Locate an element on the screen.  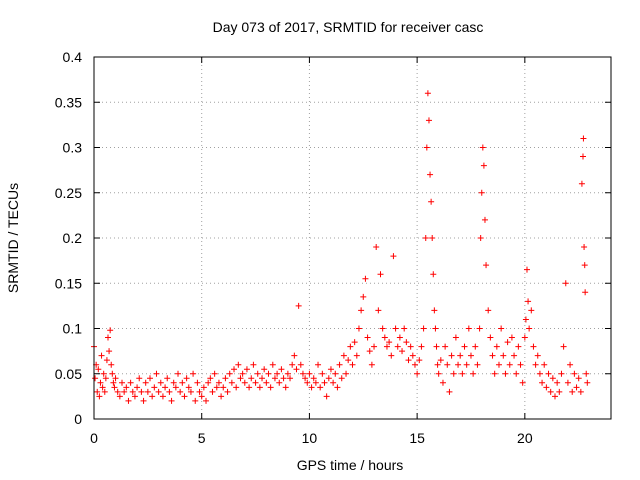
y-tick-label: 0.25 is located at coordinates (68, 193).